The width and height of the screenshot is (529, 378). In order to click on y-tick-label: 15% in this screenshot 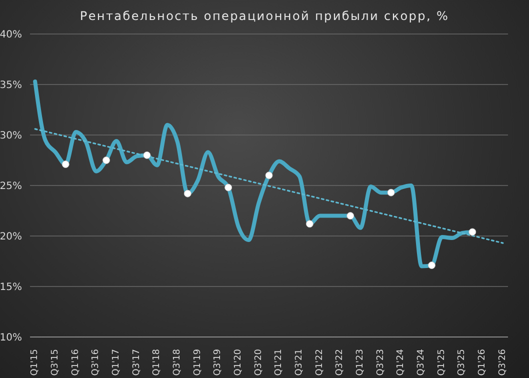, I will do `click(11, 288)`.